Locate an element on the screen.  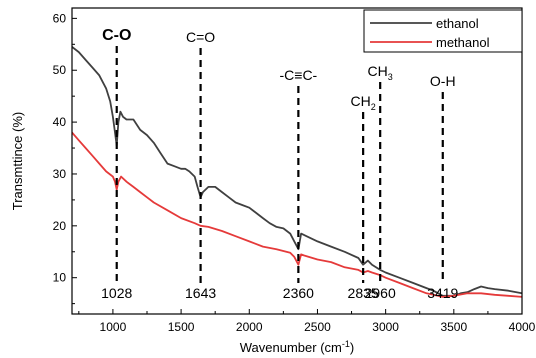
y-tick-label-40: 40 is located at coordinates (60, 122).